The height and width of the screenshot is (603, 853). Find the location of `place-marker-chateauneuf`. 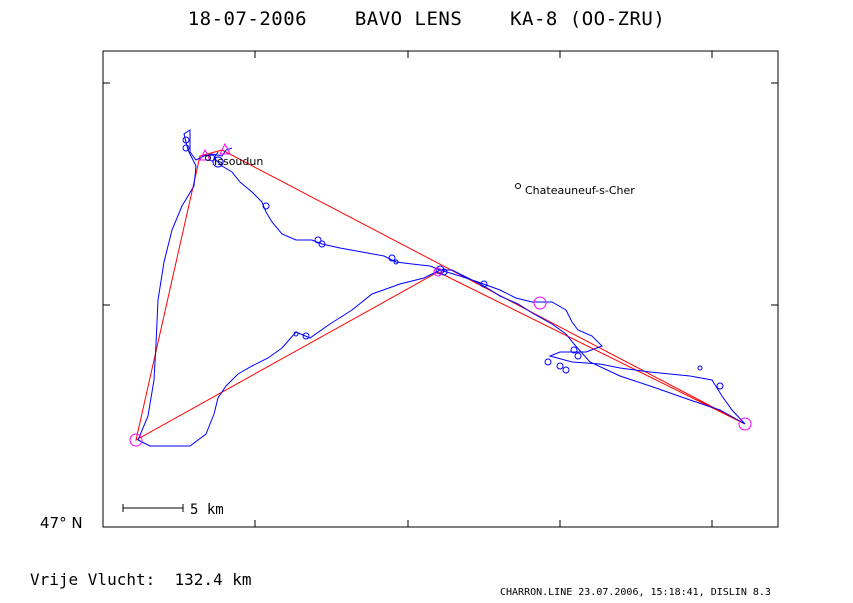

place-marker-chateauneuf is located at coordinates (518, 186).